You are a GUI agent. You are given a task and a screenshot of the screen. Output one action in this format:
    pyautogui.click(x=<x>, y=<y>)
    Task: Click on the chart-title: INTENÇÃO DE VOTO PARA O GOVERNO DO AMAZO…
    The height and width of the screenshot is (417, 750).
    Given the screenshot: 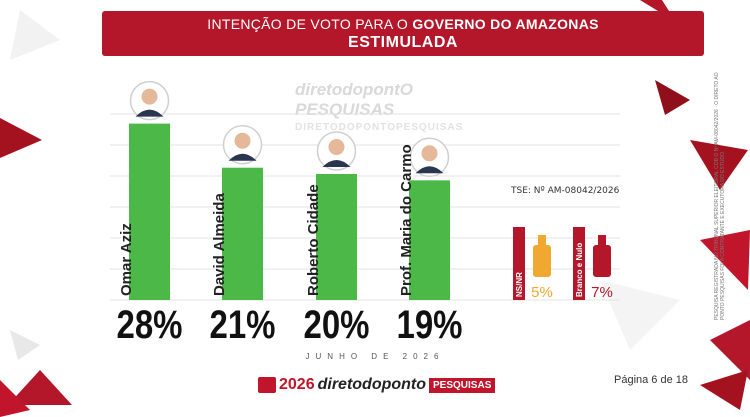 What is the action you would take?
    pyautogui.click(x=403, y=24)
    